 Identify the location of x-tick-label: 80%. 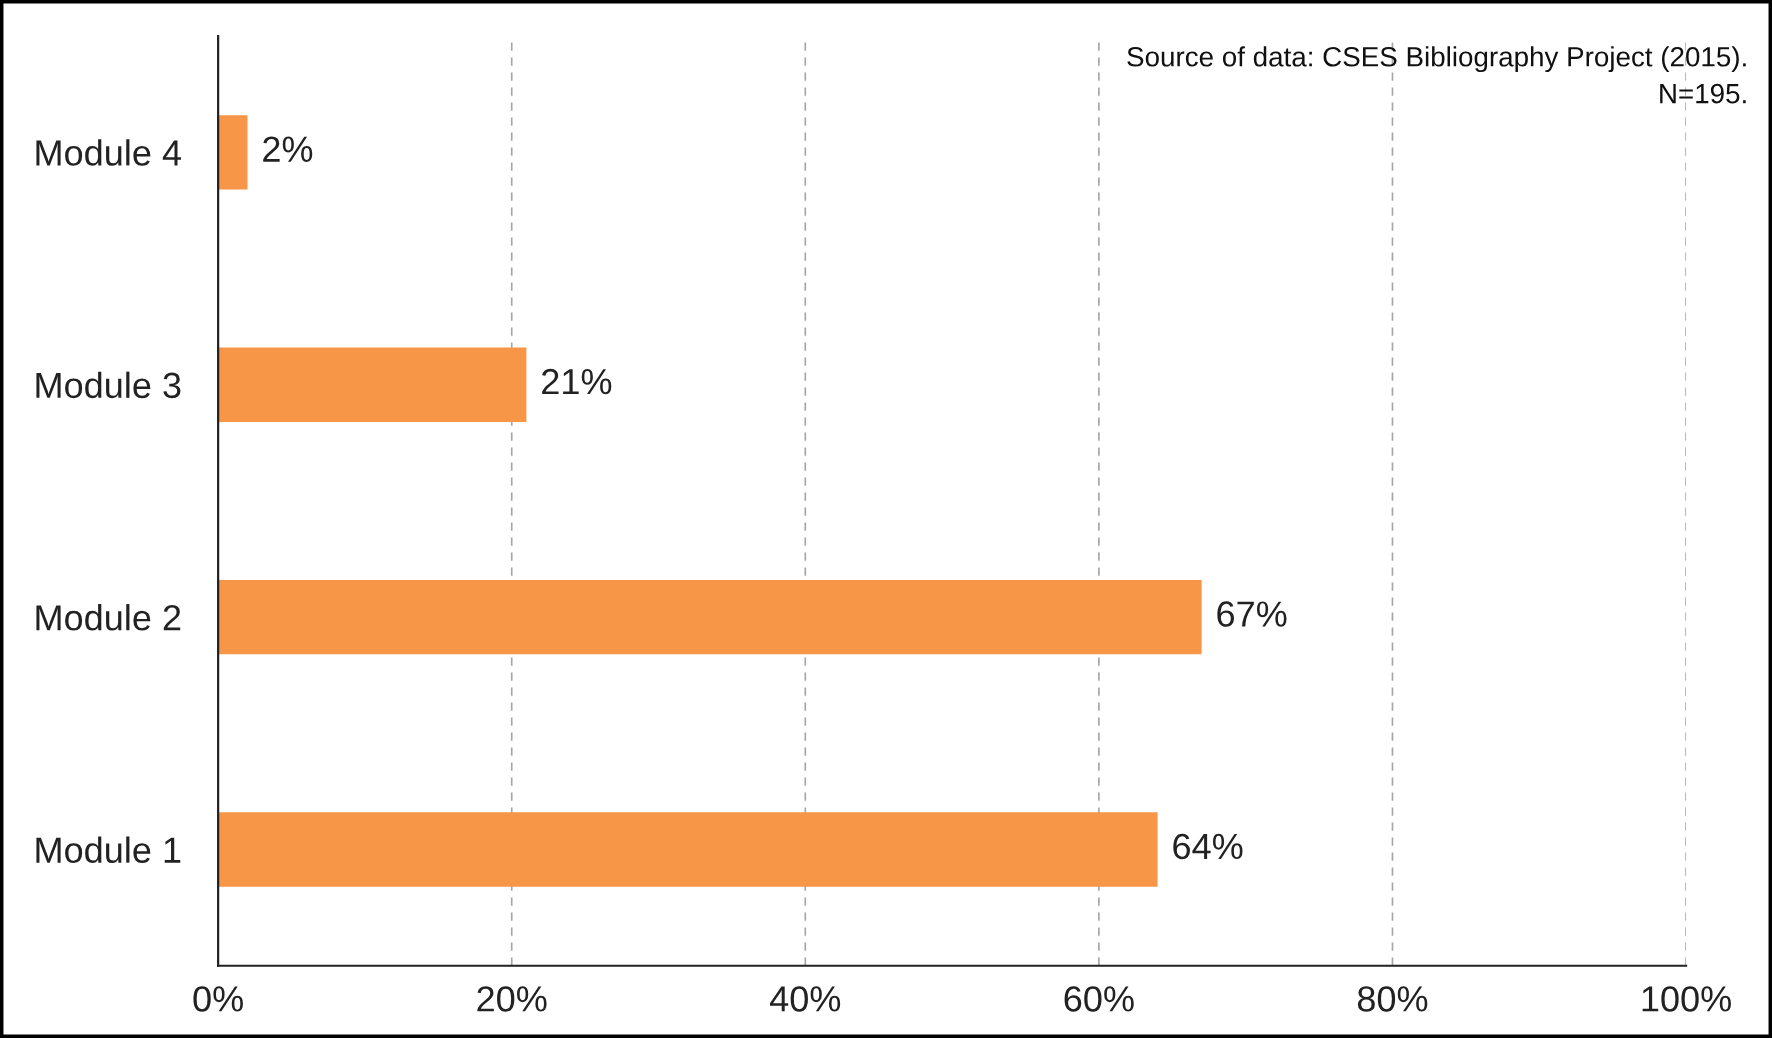
(1392, 999).